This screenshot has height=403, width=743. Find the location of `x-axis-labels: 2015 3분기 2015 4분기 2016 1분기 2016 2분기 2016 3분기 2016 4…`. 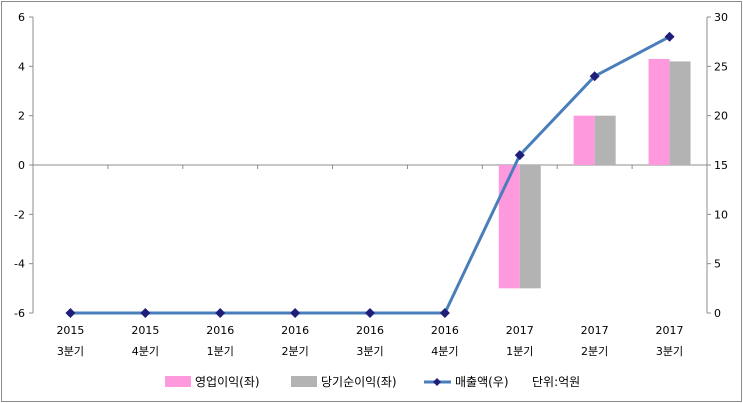

x-axis-labels: 2015 3분기 2015 4분기 2016 1분기 2016 2분기 2016 3분기 2016 4… is located at coordinates (369, 341).